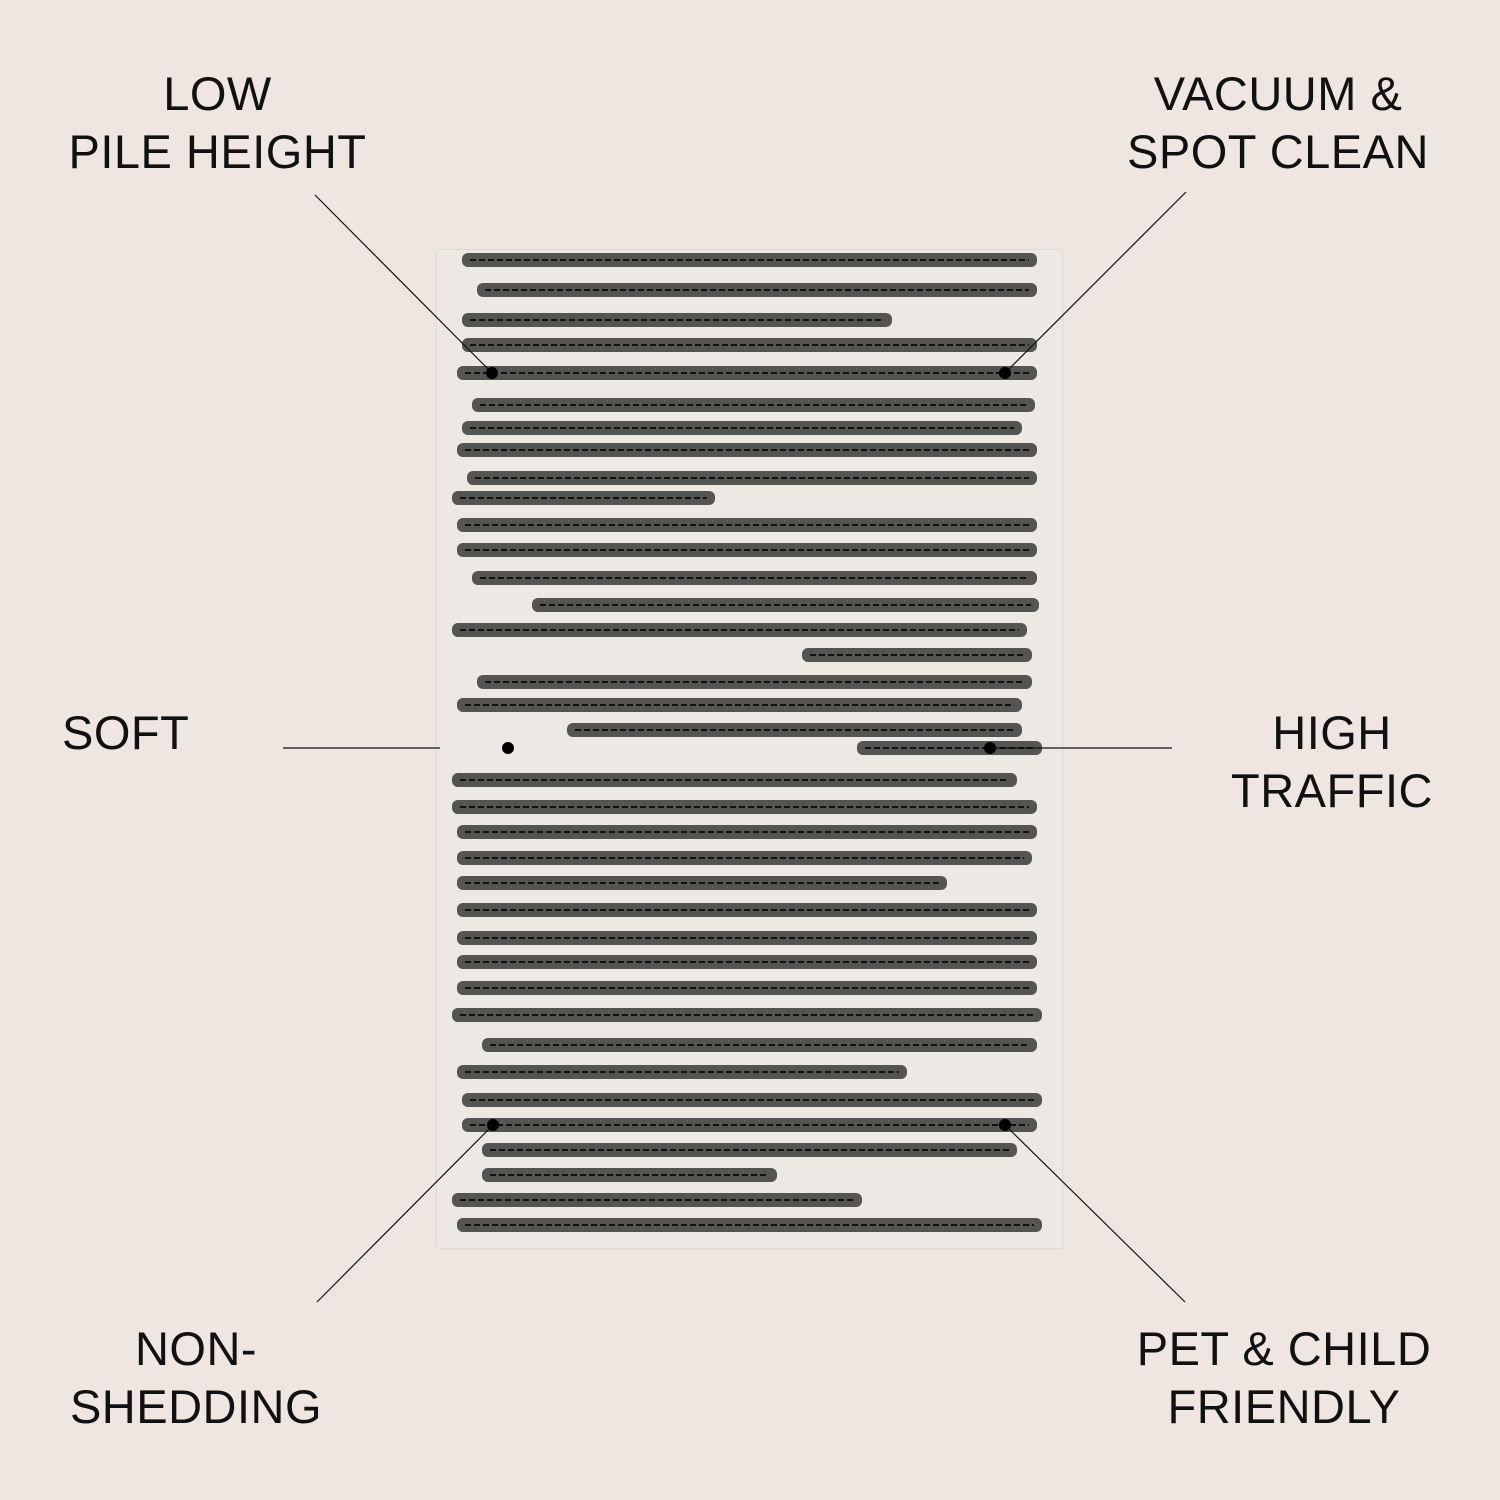 This screenshot has height=1500, width=1500. I want to click on callout-line-non-shedding, so click(405, 1213).